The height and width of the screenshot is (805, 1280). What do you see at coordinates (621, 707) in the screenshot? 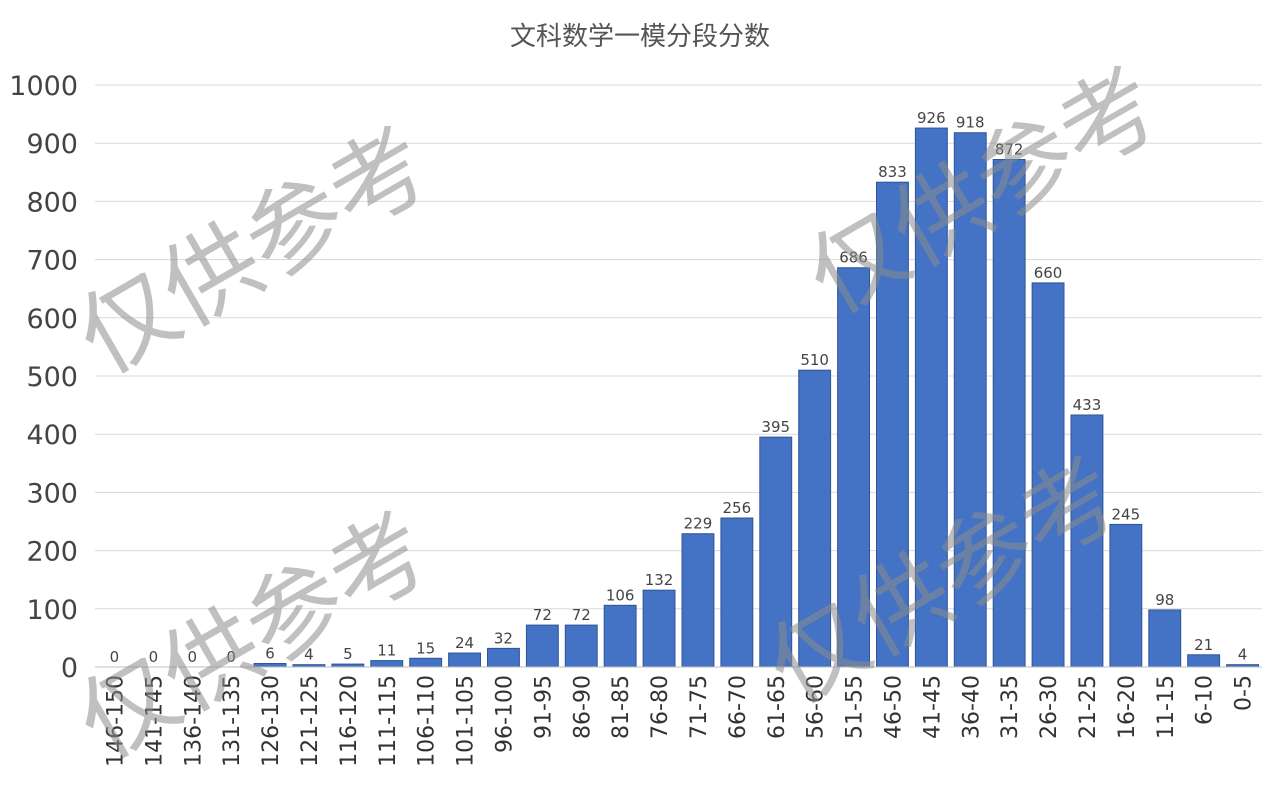
I see `x-tick-label: 81-85` at bounding box center [621, 707].